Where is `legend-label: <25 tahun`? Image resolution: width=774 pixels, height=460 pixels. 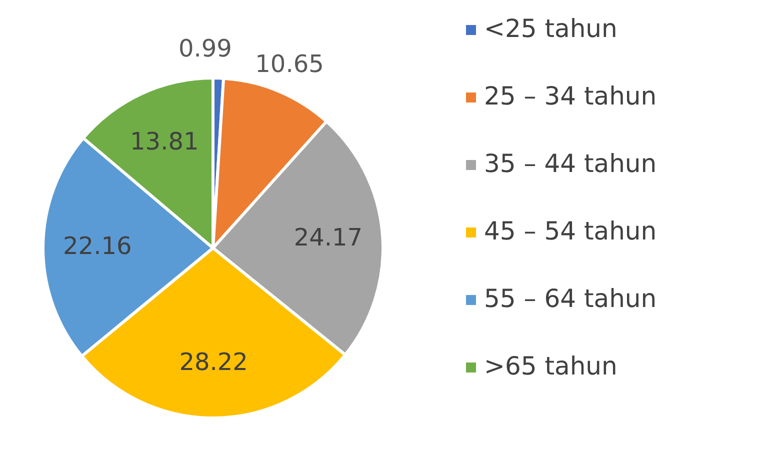 legend-label: <25 tahun is located at coordinates (551, 28).